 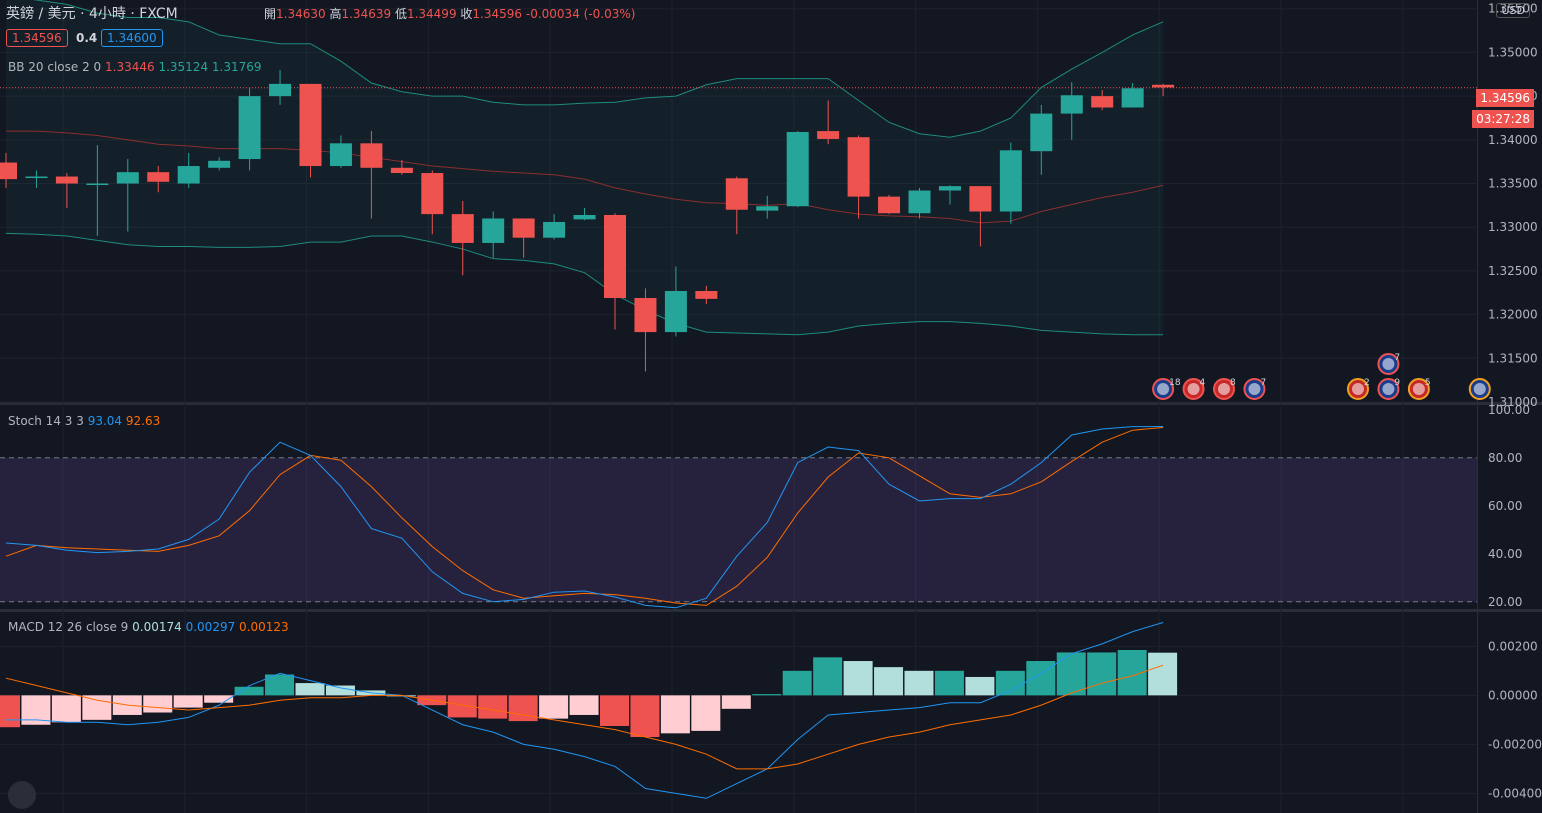 What do you see at coordinates (157, 627) in the screenshot?
I see `macd-hist-value: 0.00174` at bounding box center [157, 627].